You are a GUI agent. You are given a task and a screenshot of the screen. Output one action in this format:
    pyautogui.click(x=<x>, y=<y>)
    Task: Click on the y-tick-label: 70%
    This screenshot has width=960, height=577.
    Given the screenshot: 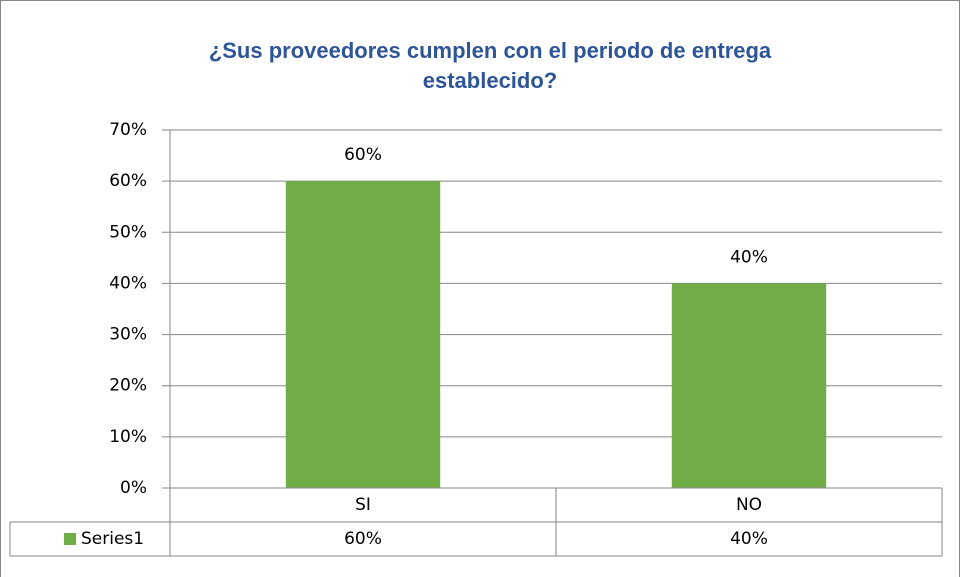 What is the action you would take?
    pyautogui.click(x=128, y=130)
    